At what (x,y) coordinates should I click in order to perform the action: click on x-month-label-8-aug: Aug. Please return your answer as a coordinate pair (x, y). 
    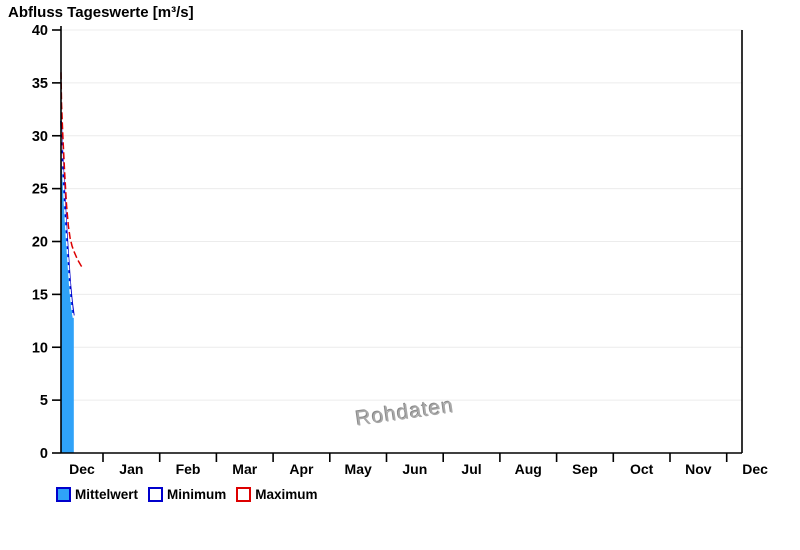
    Looking at the image, I should click on (528, 469).